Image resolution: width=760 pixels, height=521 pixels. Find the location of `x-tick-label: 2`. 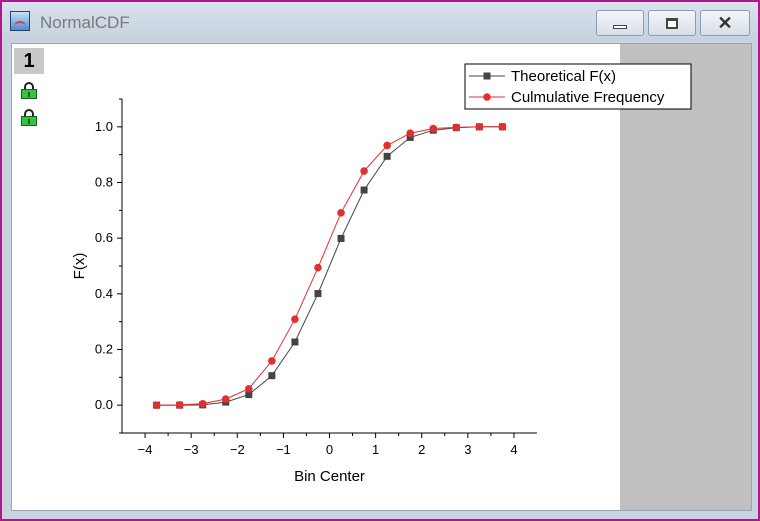

x-tick-label: 2 is located at coordinates (421, 449).